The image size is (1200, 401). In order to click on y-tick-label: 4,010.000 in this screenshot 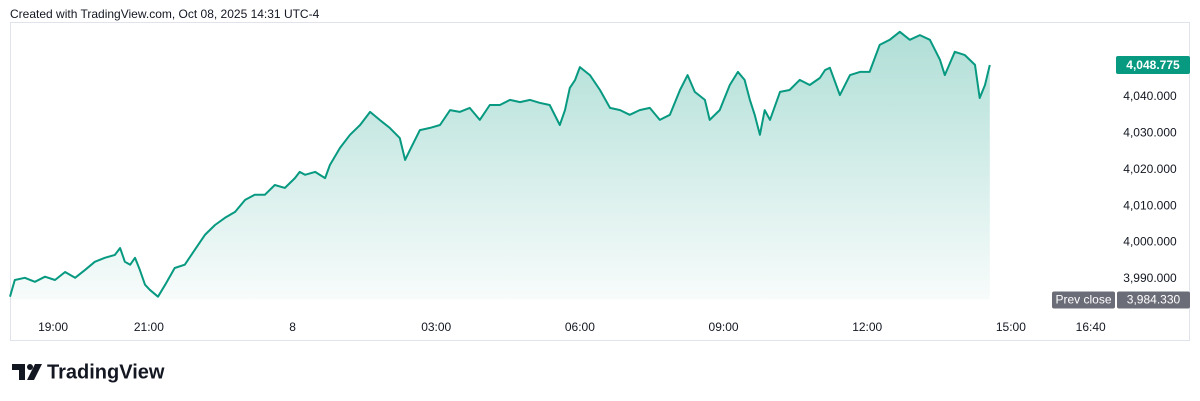, I will do `click(1150, 205)`.